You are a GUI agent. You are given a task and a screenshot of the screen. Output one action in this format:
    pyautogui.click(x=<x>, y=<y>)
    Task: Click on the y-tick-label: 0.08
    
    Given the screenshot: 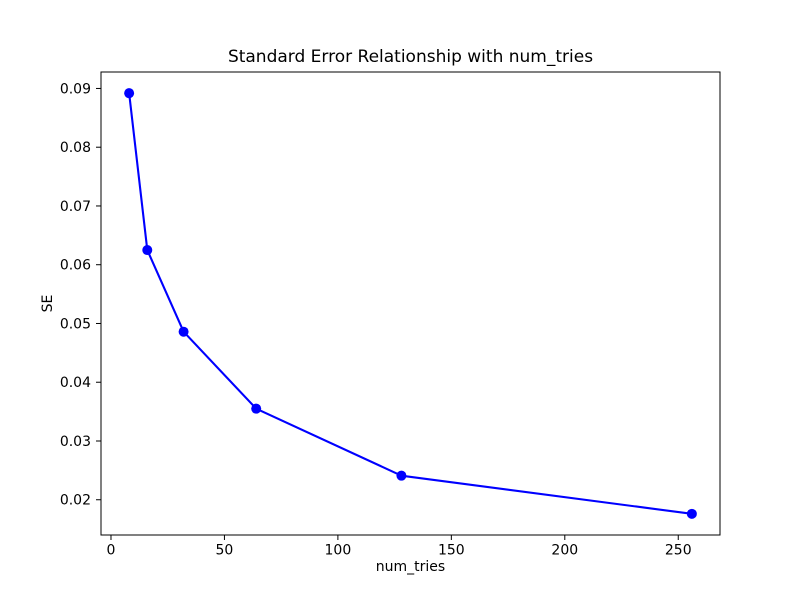 What is the action you would take?
    pyautogui.click(x=75, y=148)
    